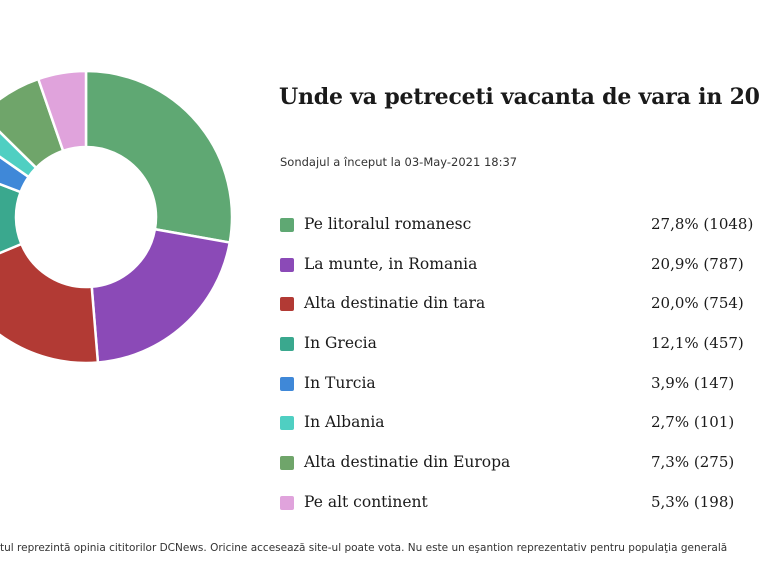 Image resolution: width=760 pixels, height=570 pixels. Describe the element at coordinates (520, 273) in the screenshot. I see `legend-item: La munte, in Romania 20,9% (787)` at that location.